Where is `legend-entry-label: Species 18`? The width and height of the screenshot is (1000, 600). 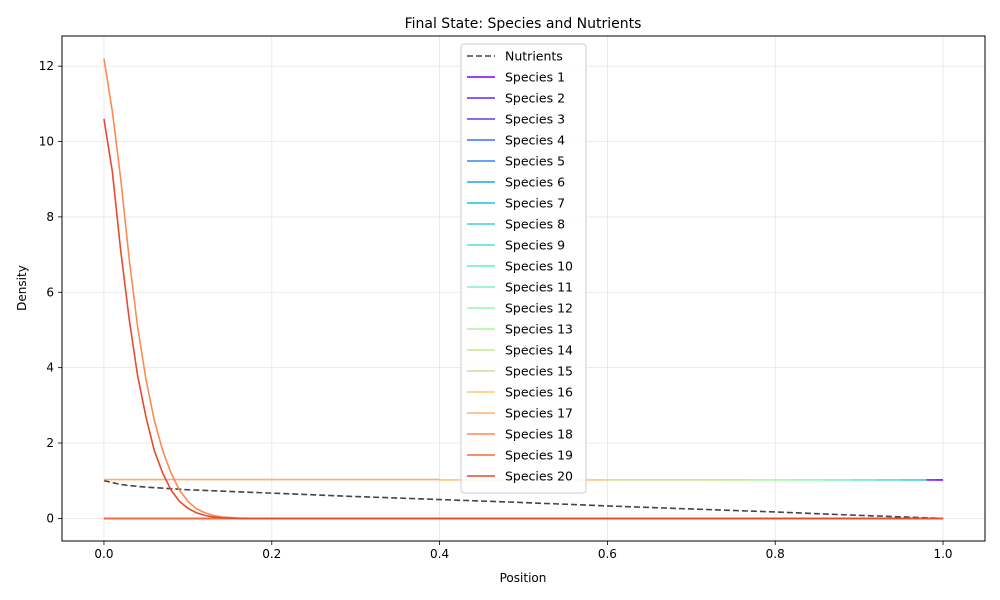
legend-entry-label: Species 18 is located at coordinates (539, 434).